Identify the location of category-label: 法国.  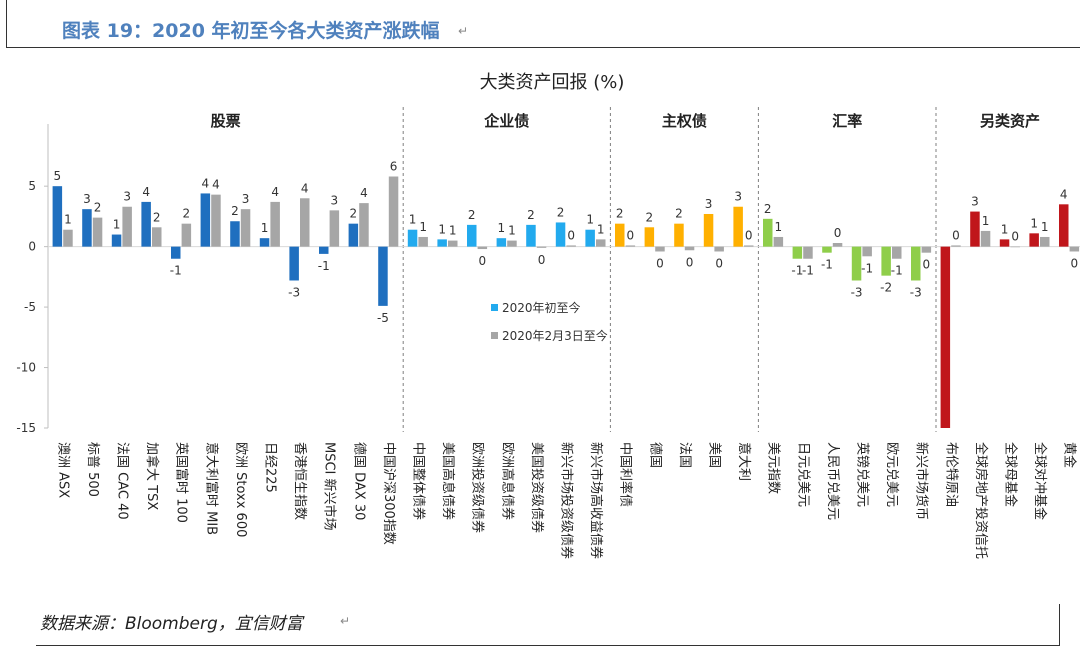
(684, 455).